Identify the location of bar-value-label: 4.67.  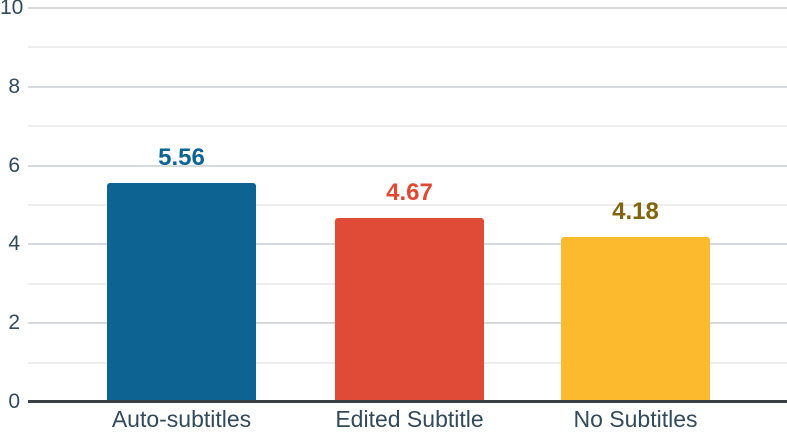
(409, 192).